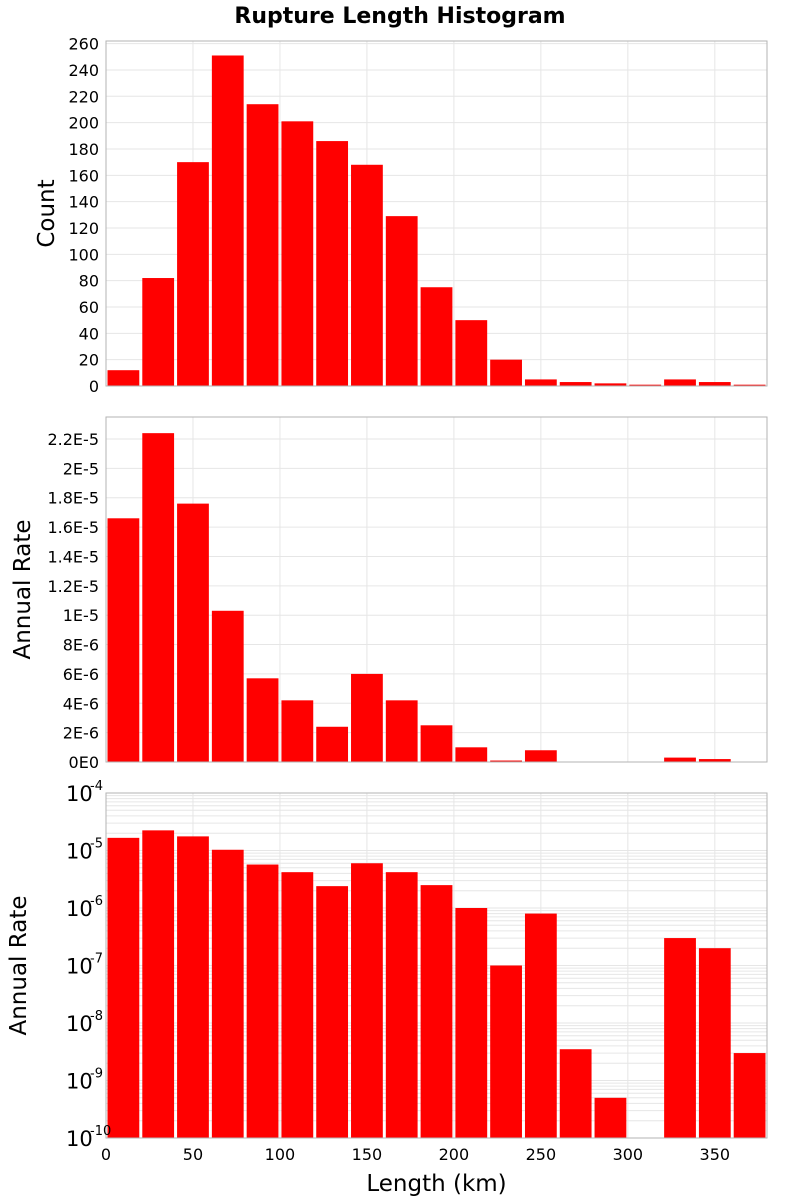 The height and width of the screenshot is (1204, 800). What do you see at coordinates (100, 1131) in the screenshot?
I see `y-tick-exponent: -10` at bounding box center [100, 1131].